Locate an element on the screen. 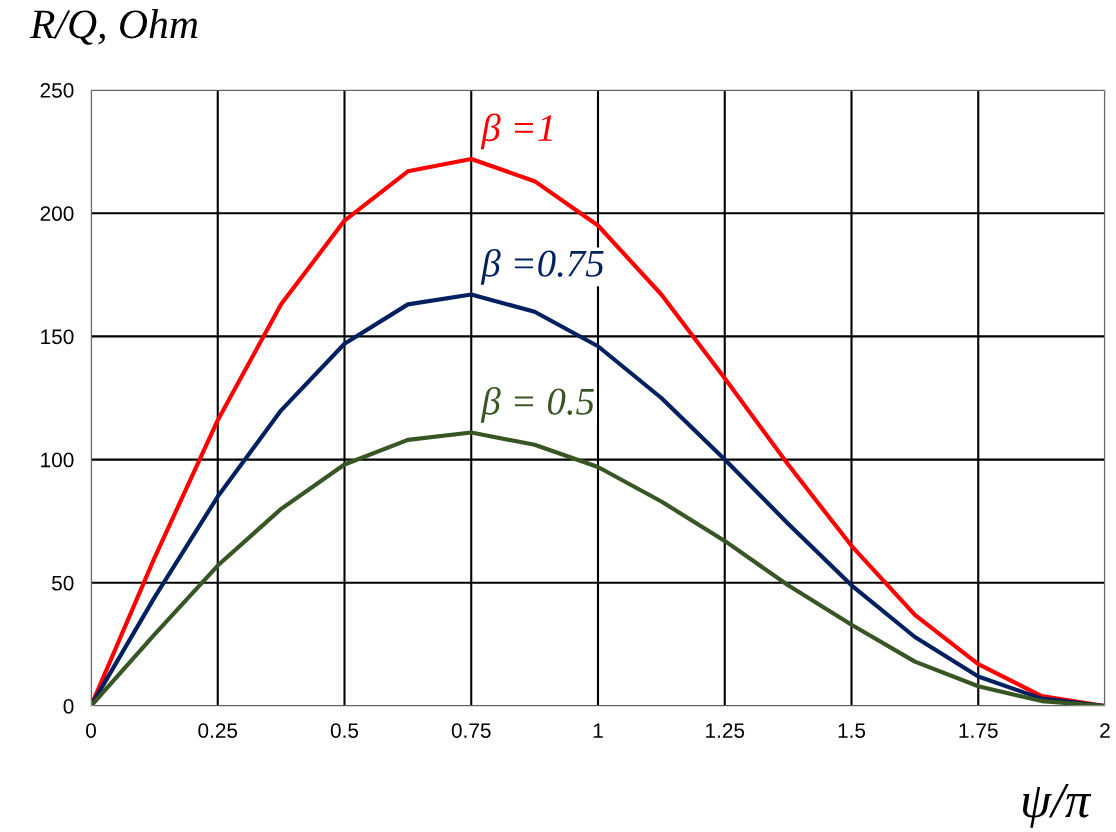 The image size is (1116, 832). y-tick-label: 0 is located at coordinates (68, 706).